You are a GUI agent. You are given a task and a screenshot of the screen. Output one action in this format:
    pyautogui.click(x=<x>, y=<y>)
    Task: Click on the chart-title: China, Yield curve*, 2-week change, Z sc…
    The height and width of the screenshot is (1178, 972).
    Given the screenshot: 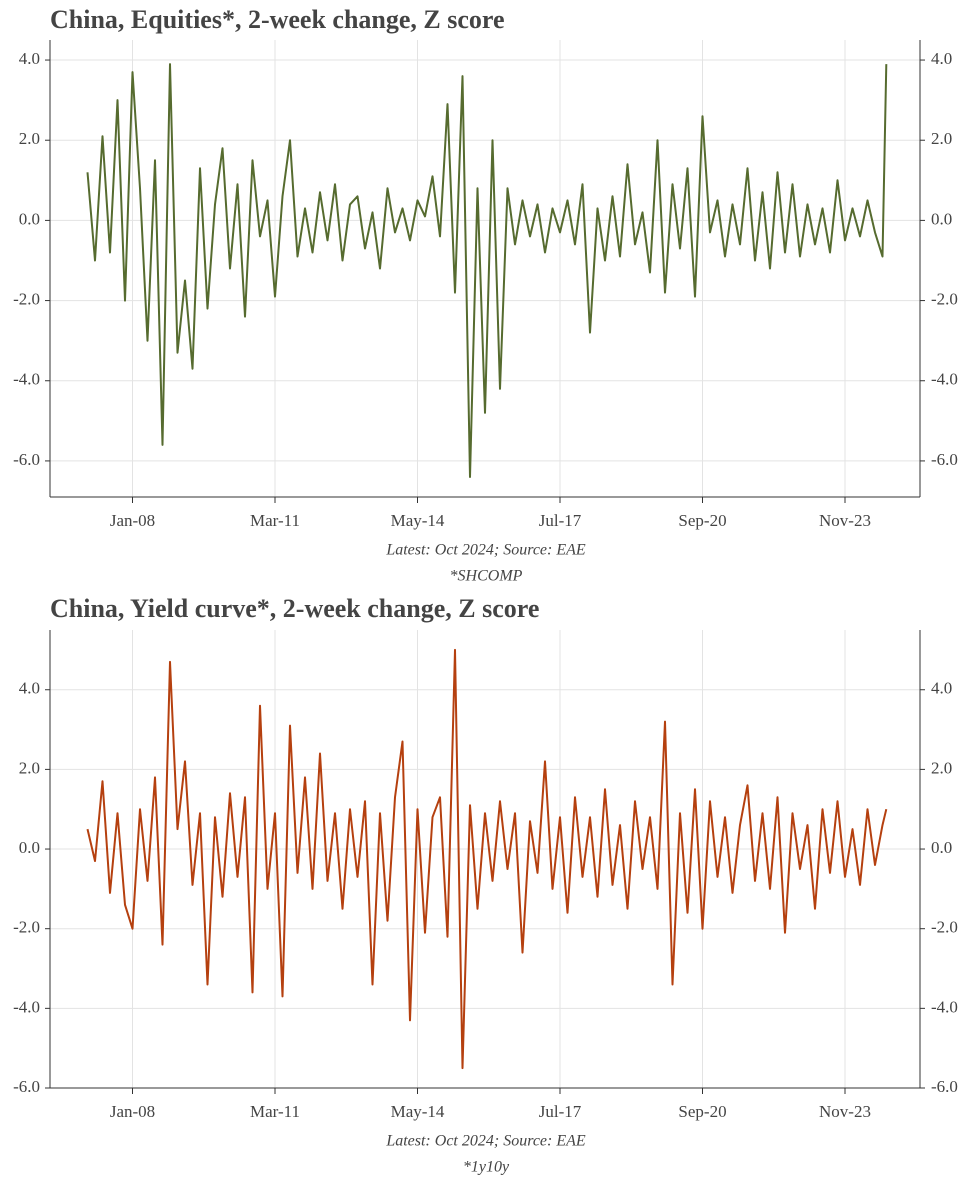 What is the action you would take?
    pyautogui.click(x=294, y=608)
    